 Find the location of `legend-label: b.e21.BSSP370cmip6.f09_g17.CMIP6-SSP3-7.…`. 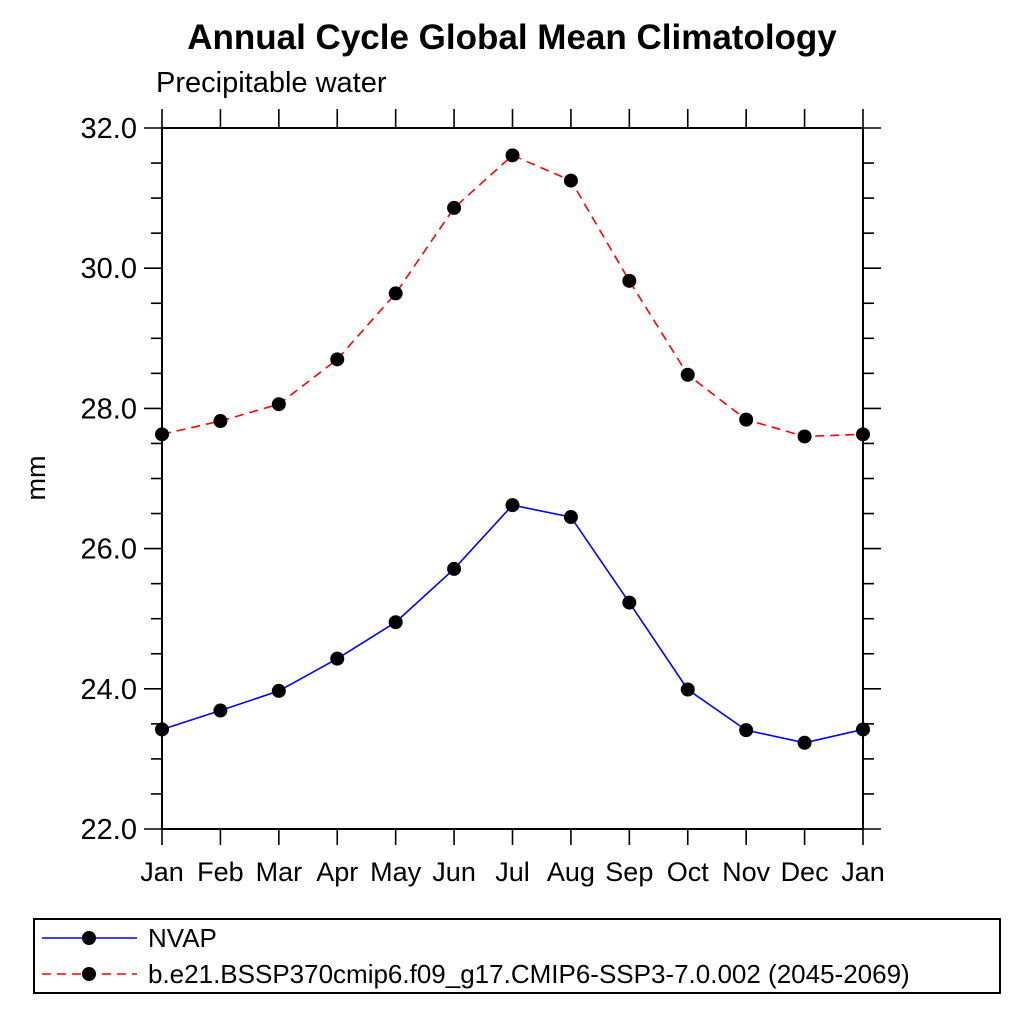

legend-label: b.e21.BSSP370cmip6.f09_g17.CMIP6-SSP3-7.… is located at coordinates (529, 973).